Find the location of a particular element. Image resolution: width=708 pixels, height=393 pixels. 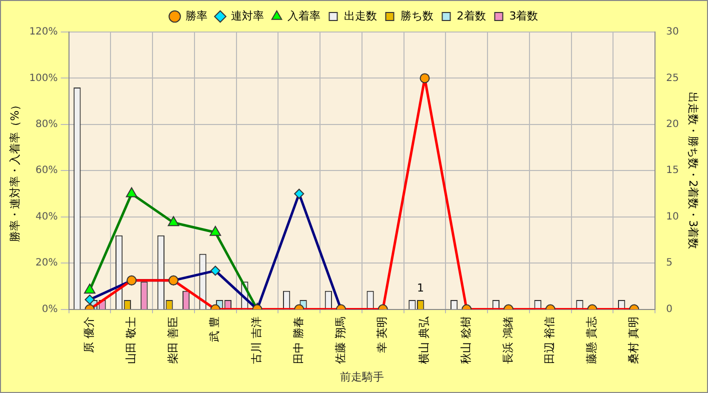

x-tick-label: 武 豊 is located at coordinates (215, 329).